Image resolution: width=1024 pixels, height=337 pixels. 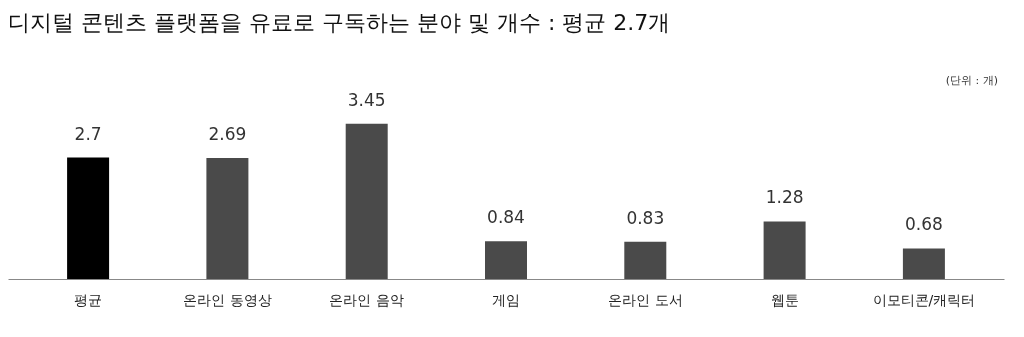 What do you see at coordinates (366, 99) in the screenshot?
I see `data-label: 3.45` at bounding box center [366, 99].